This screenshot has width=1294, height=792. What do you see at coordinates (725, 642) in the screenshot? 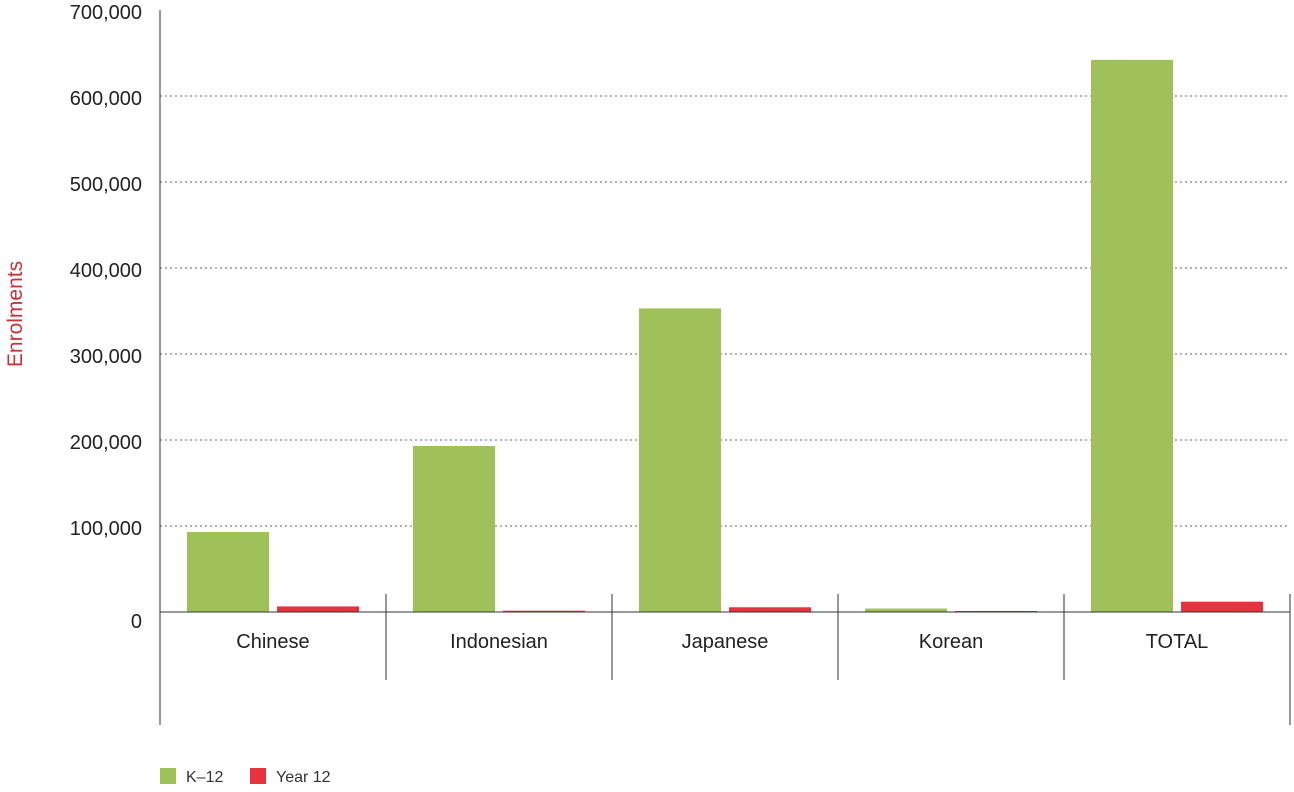
I see `category-label: Japanese` at bounding box center [725, 642].